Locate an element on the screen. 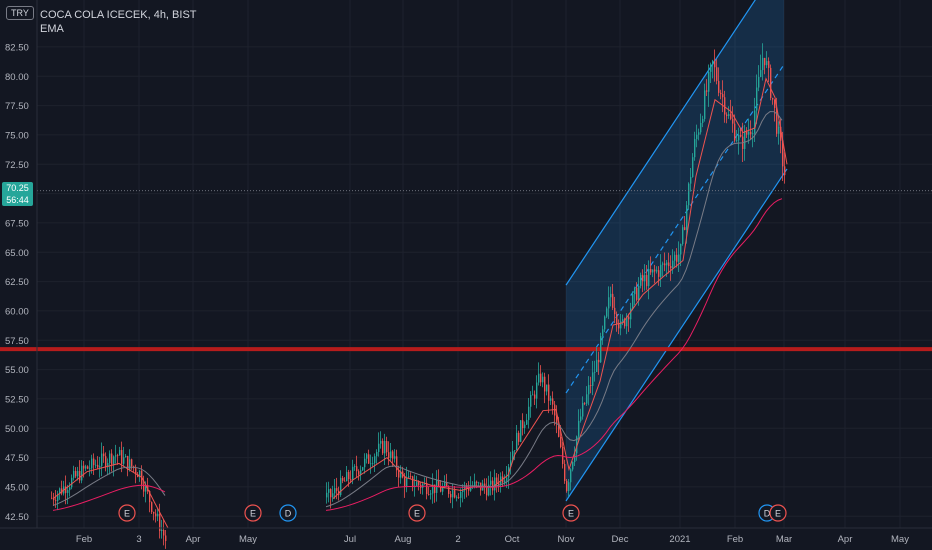 This screenshot has width=932, height=550. x-tick-label: Dec is located at coordinates (620, 539).